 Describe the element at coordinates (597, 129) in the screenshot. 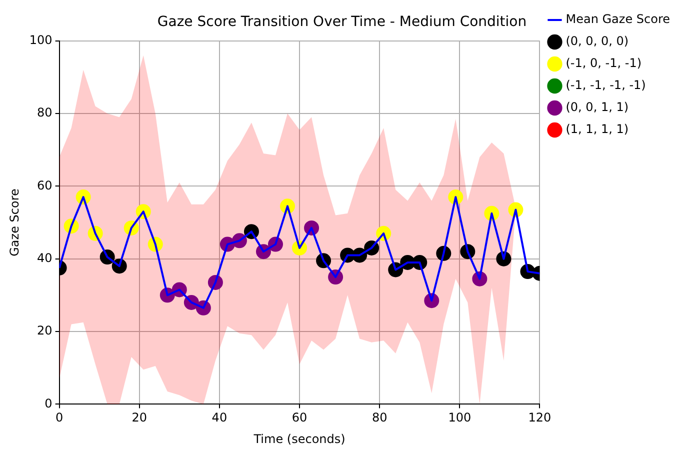

I see `legend-label: (1, 1, 1, 1)` at that location.